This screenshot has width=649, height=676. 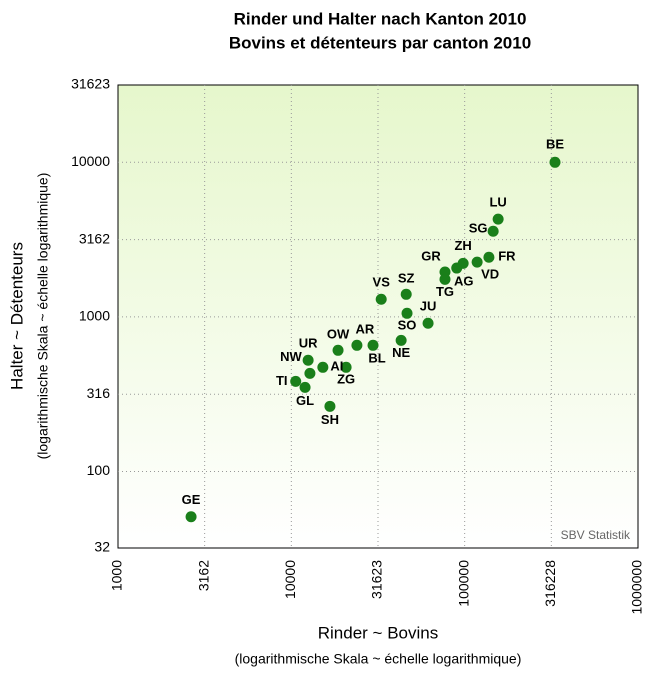 What do you see at coordinates (555, 144) in the screenshot?
I see `point-label: BE` at bounding box center [555, 144].